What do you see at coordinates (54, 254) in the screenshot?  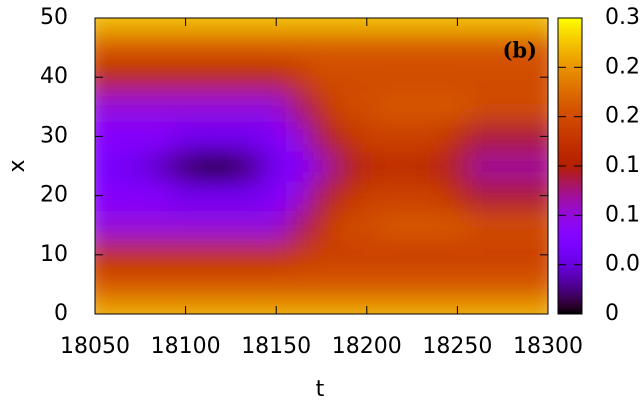 I see `y-tick-label: 10` at bounding box center [54, 254].